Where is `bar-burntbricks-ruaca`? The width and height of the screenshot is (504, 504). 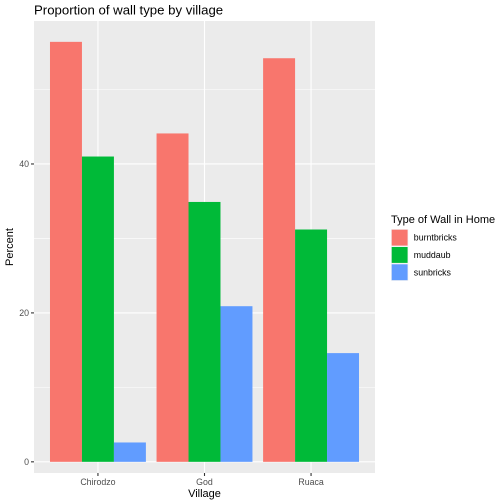 bar-burntbricks-ruaca is located at coordinates (279, 260).